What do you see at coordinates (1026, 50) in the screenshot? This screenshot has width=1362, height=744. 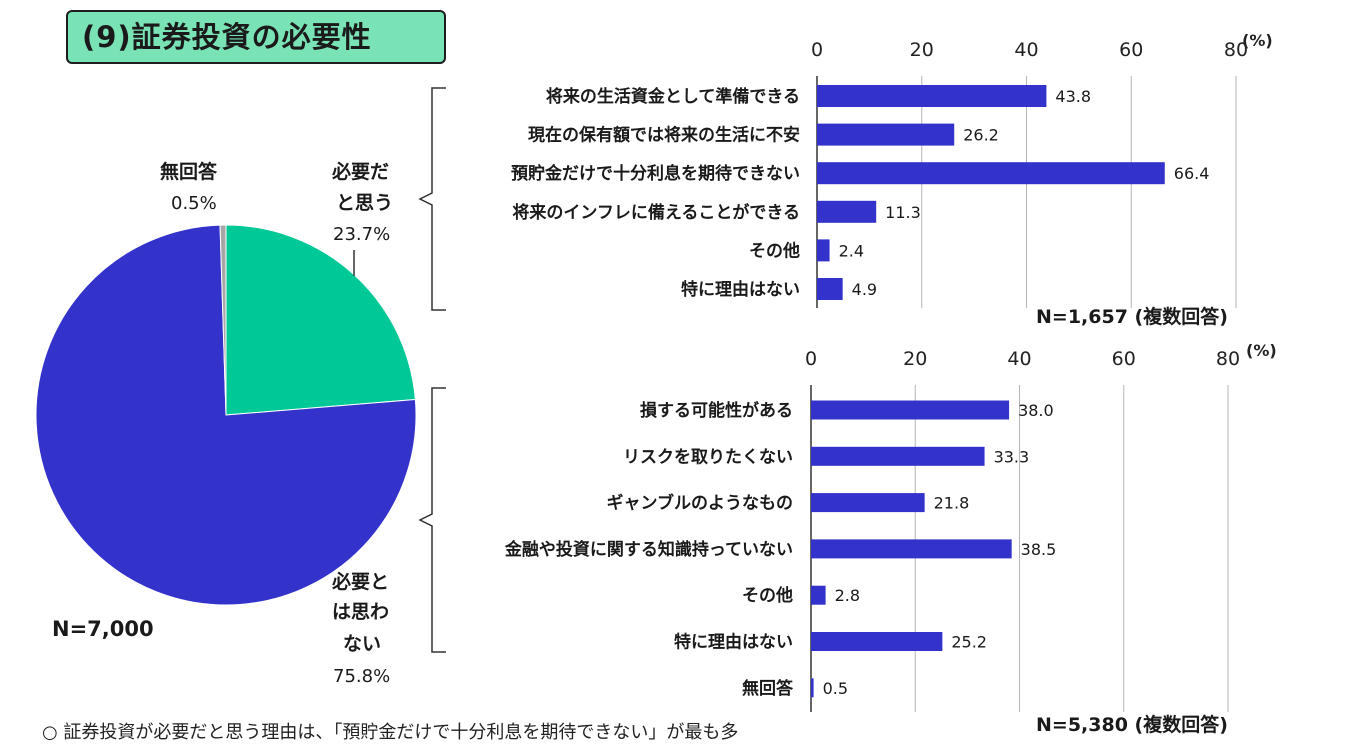 I see `chart1-tick-2: 40` at bounding box center [1026, 50].